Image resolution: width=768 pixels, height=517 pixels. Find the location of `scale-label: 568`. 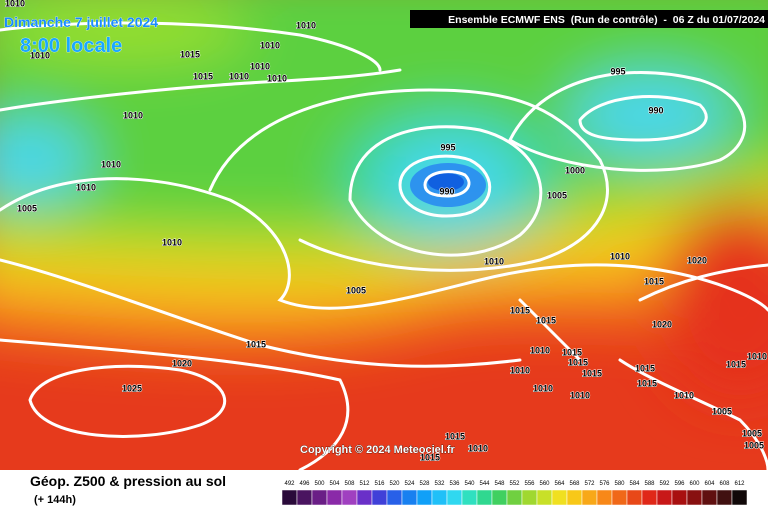

scale-label: 568 is located at coordinates (574, 484).